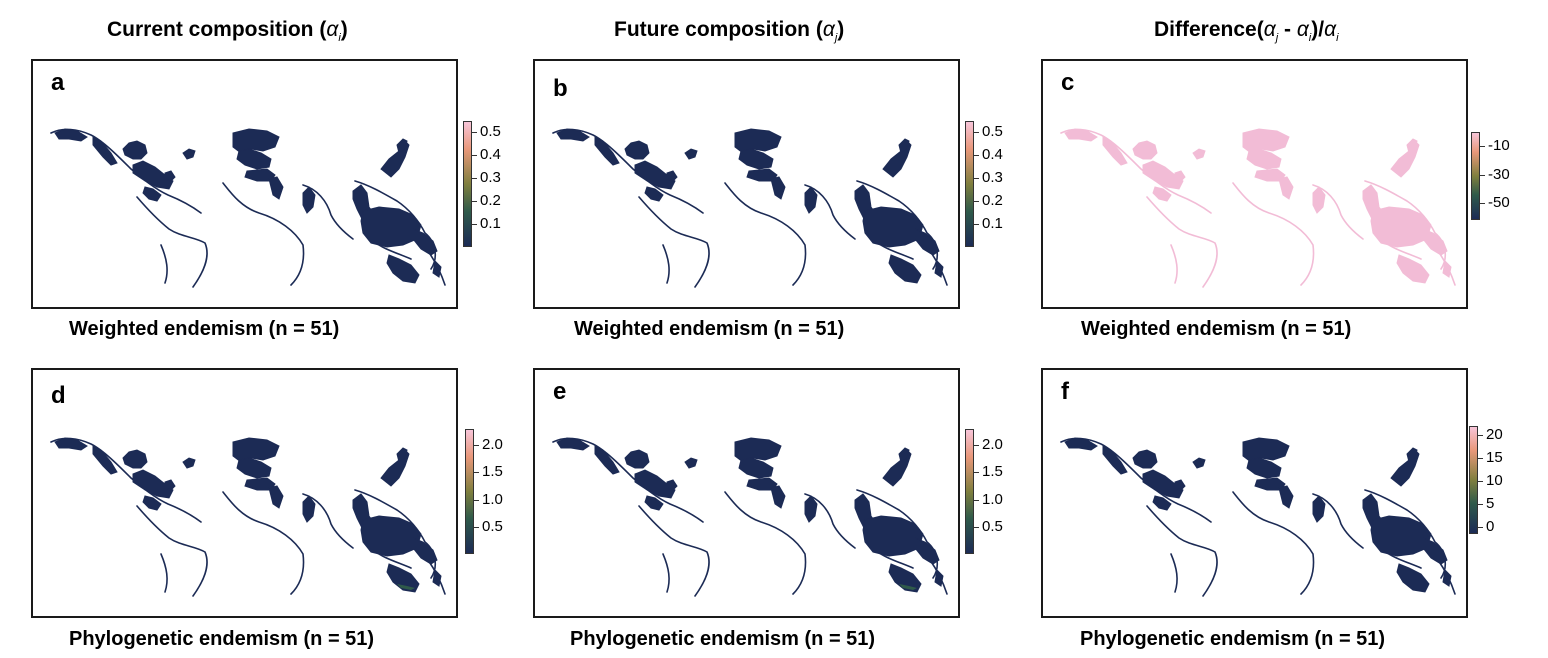 This screenshot has height=658, width=1548. I want to click on world-map-a, so click(248, 208).